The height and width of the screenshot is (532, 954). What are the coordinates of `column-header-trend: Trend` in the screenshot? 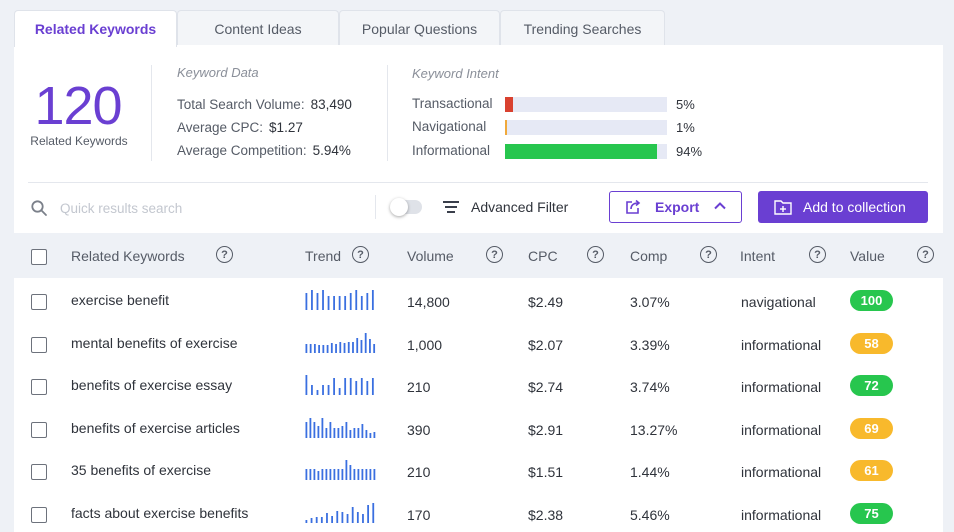 It's located at (323, 256).